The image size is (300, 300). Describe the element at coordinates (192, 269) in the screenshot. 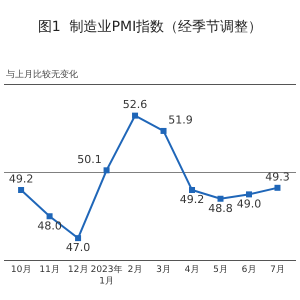

I see `x-tick-label: 4月` at that location.